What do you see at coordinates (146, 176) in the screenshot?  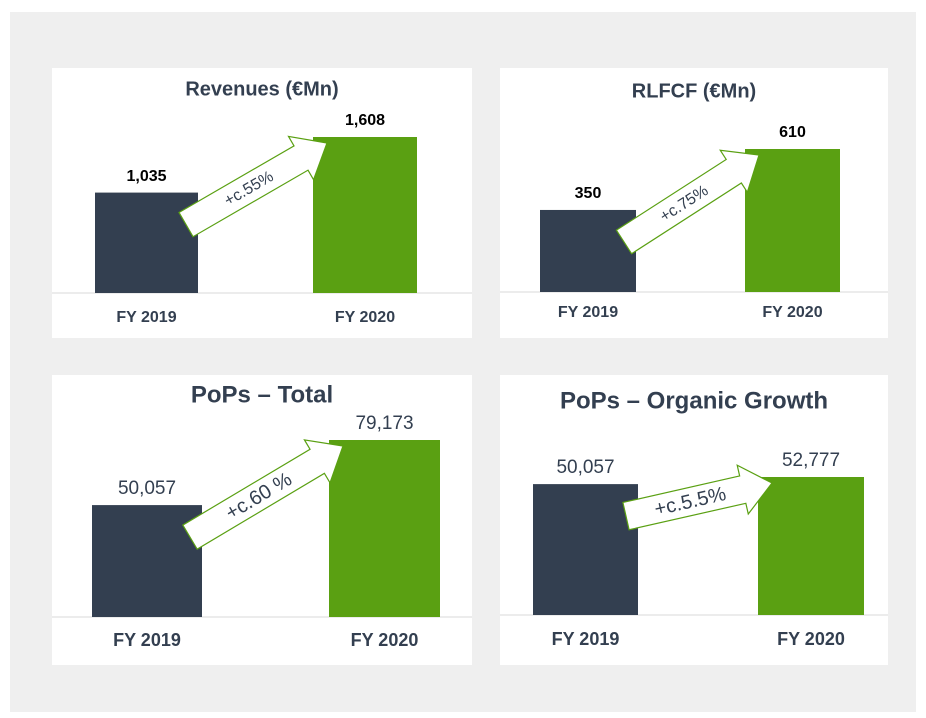 I see `value-label: 1,035` at bounding box center [146, 176].